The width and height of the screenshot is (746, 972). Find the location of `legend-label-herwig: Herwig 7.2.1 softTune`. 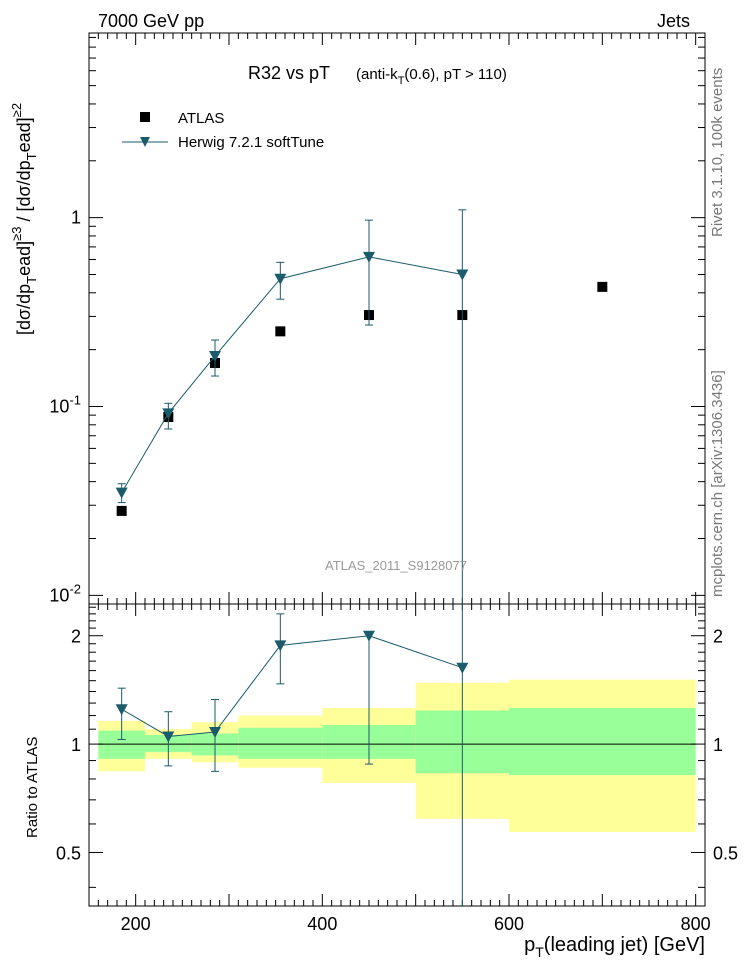

legend-label-herwig: Herwig 7.2.1 softTune is located at coordinates (251, 142).